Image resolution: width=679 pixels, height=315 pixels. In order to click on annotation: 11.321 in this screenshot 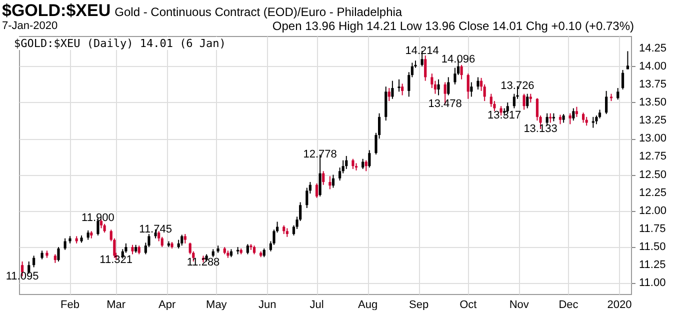, I will do `click(116, 260)`.